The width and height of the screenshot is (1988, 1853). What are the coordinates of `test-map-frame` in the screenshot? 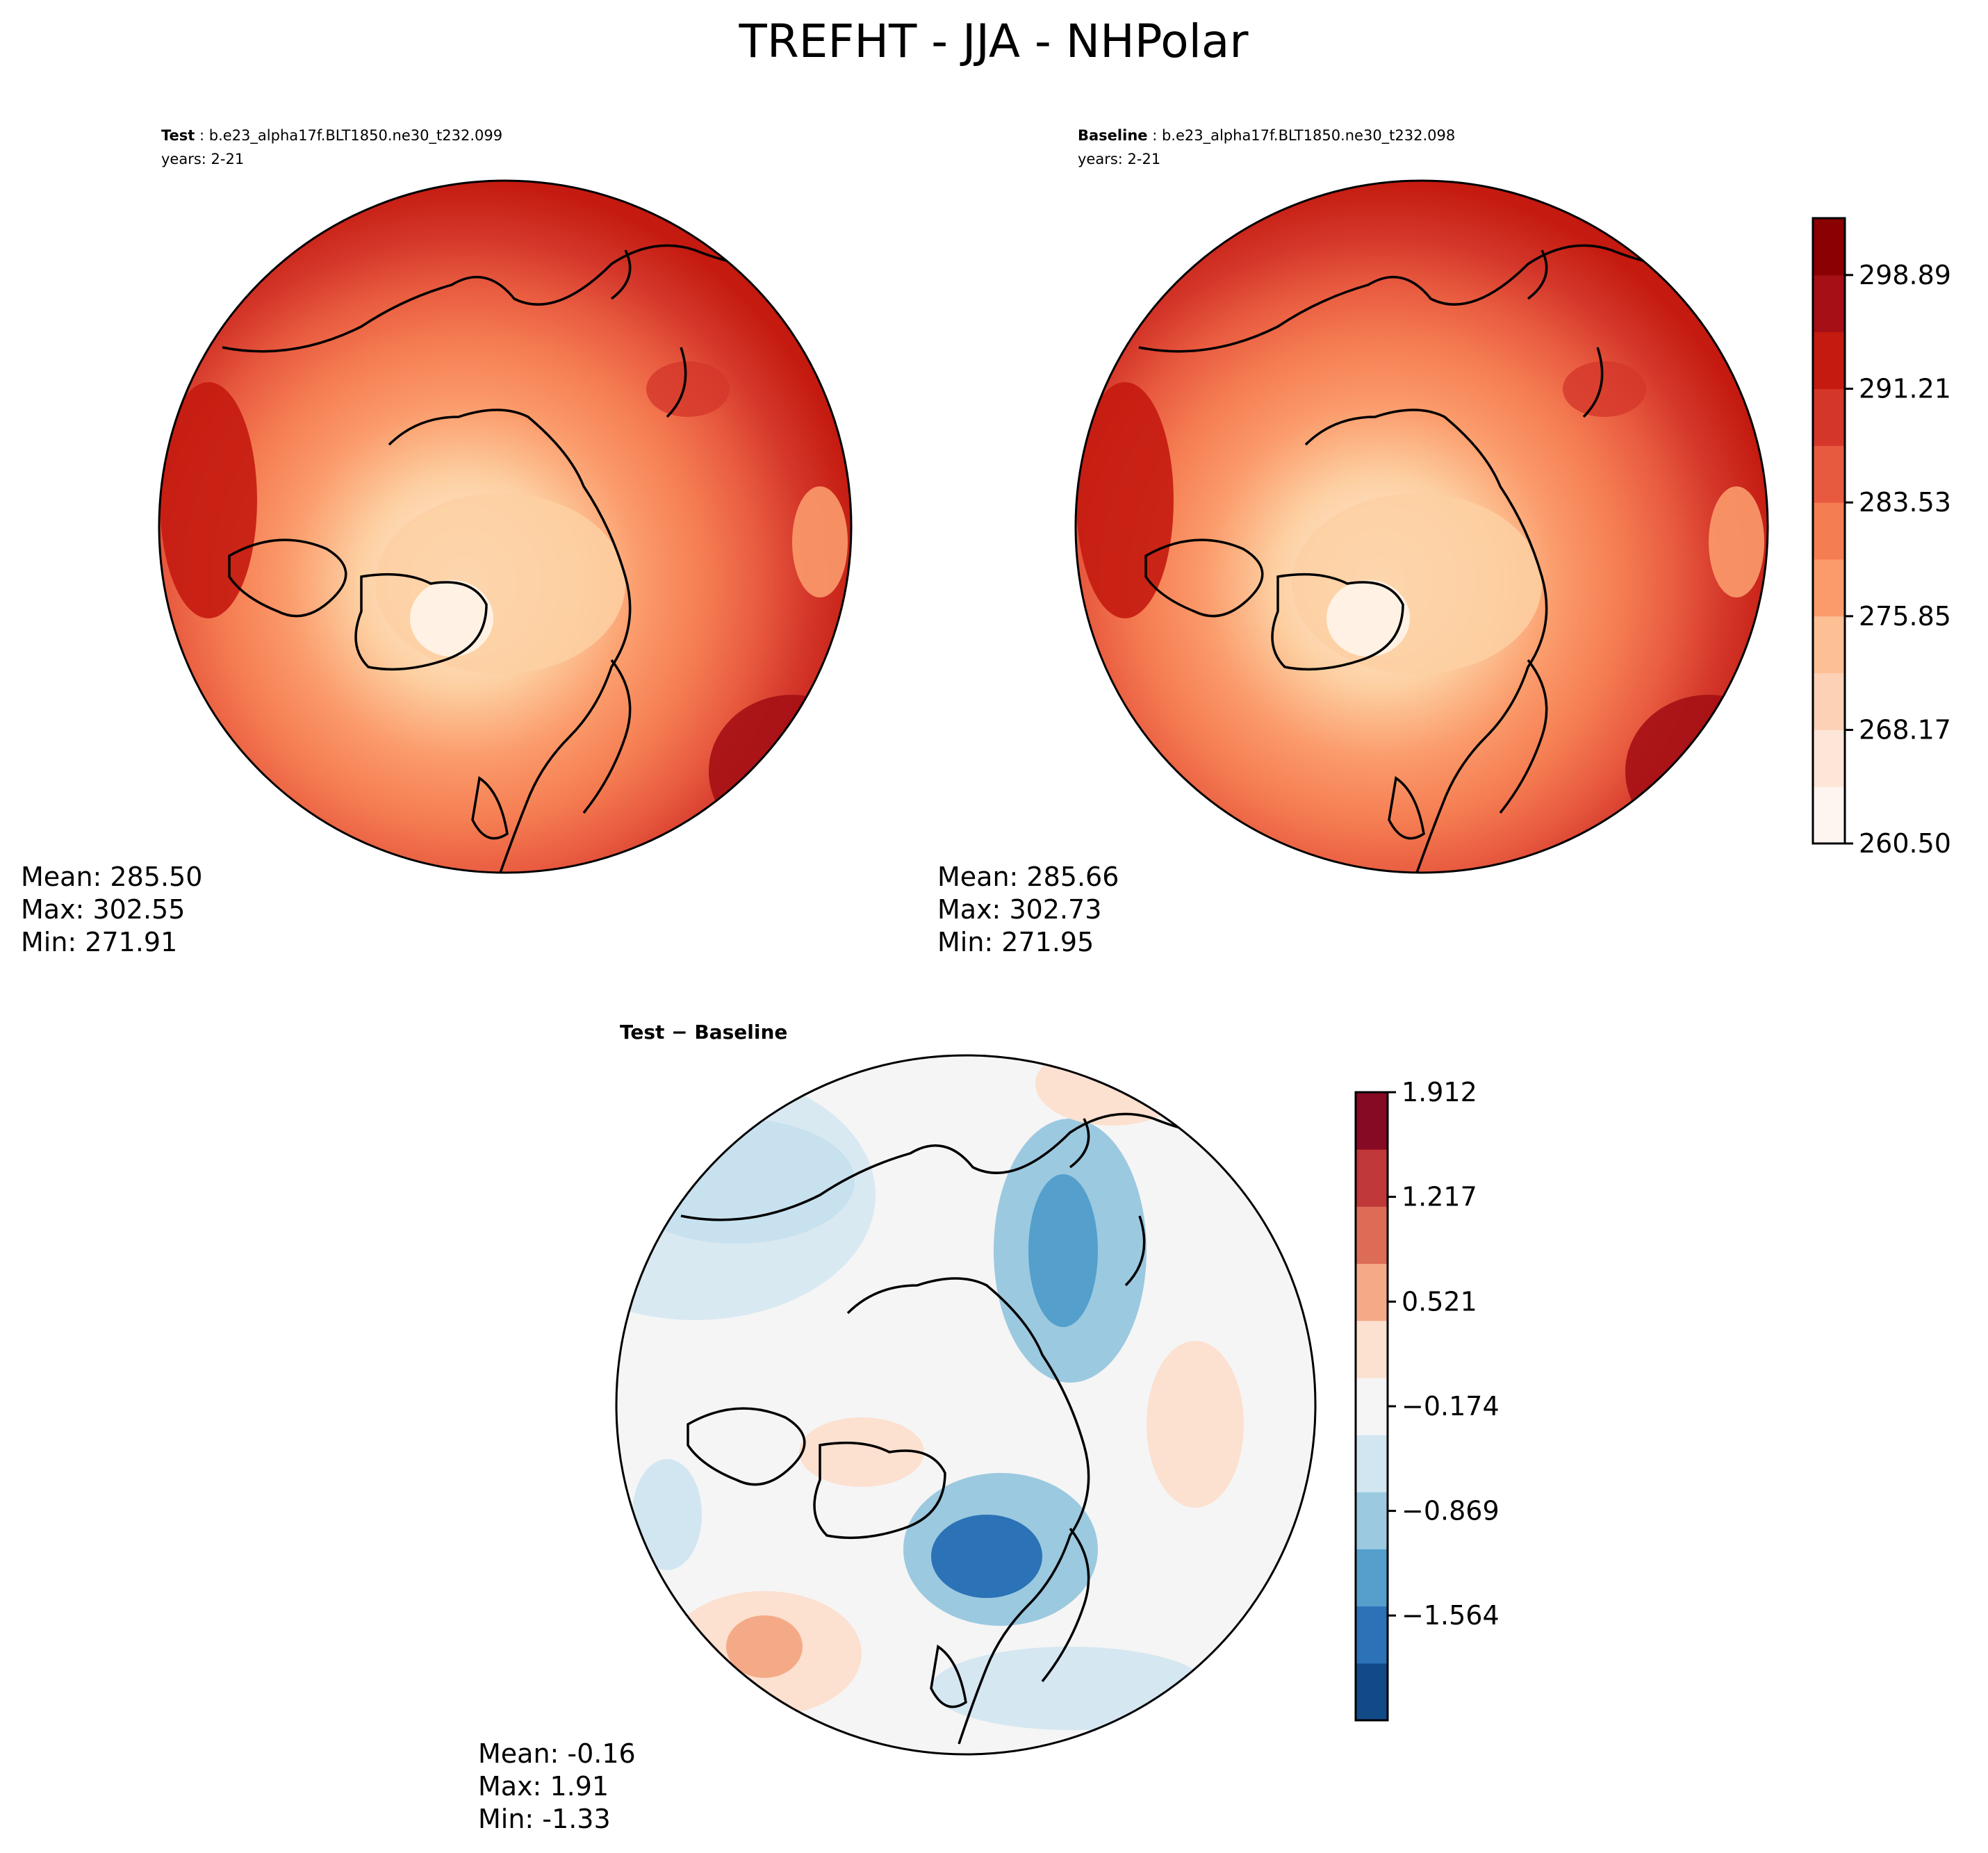 It's located at (505, 526).